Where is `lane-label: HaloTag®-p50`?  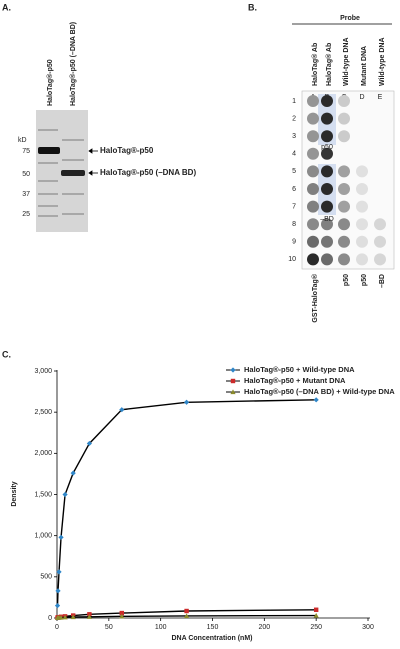 lane-label: HaloTag®-p50 is located at coordinates (50, 82).